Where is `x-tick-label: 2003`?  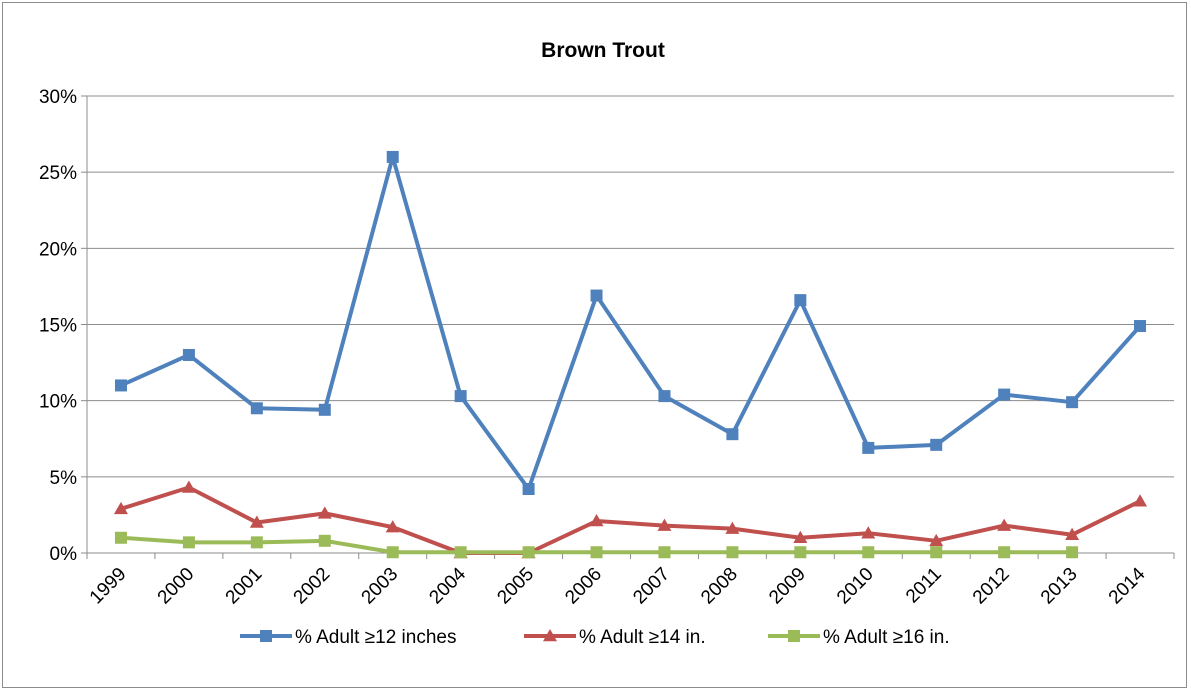
x-tick-label: 2003 is located at coordinates (380, 586).